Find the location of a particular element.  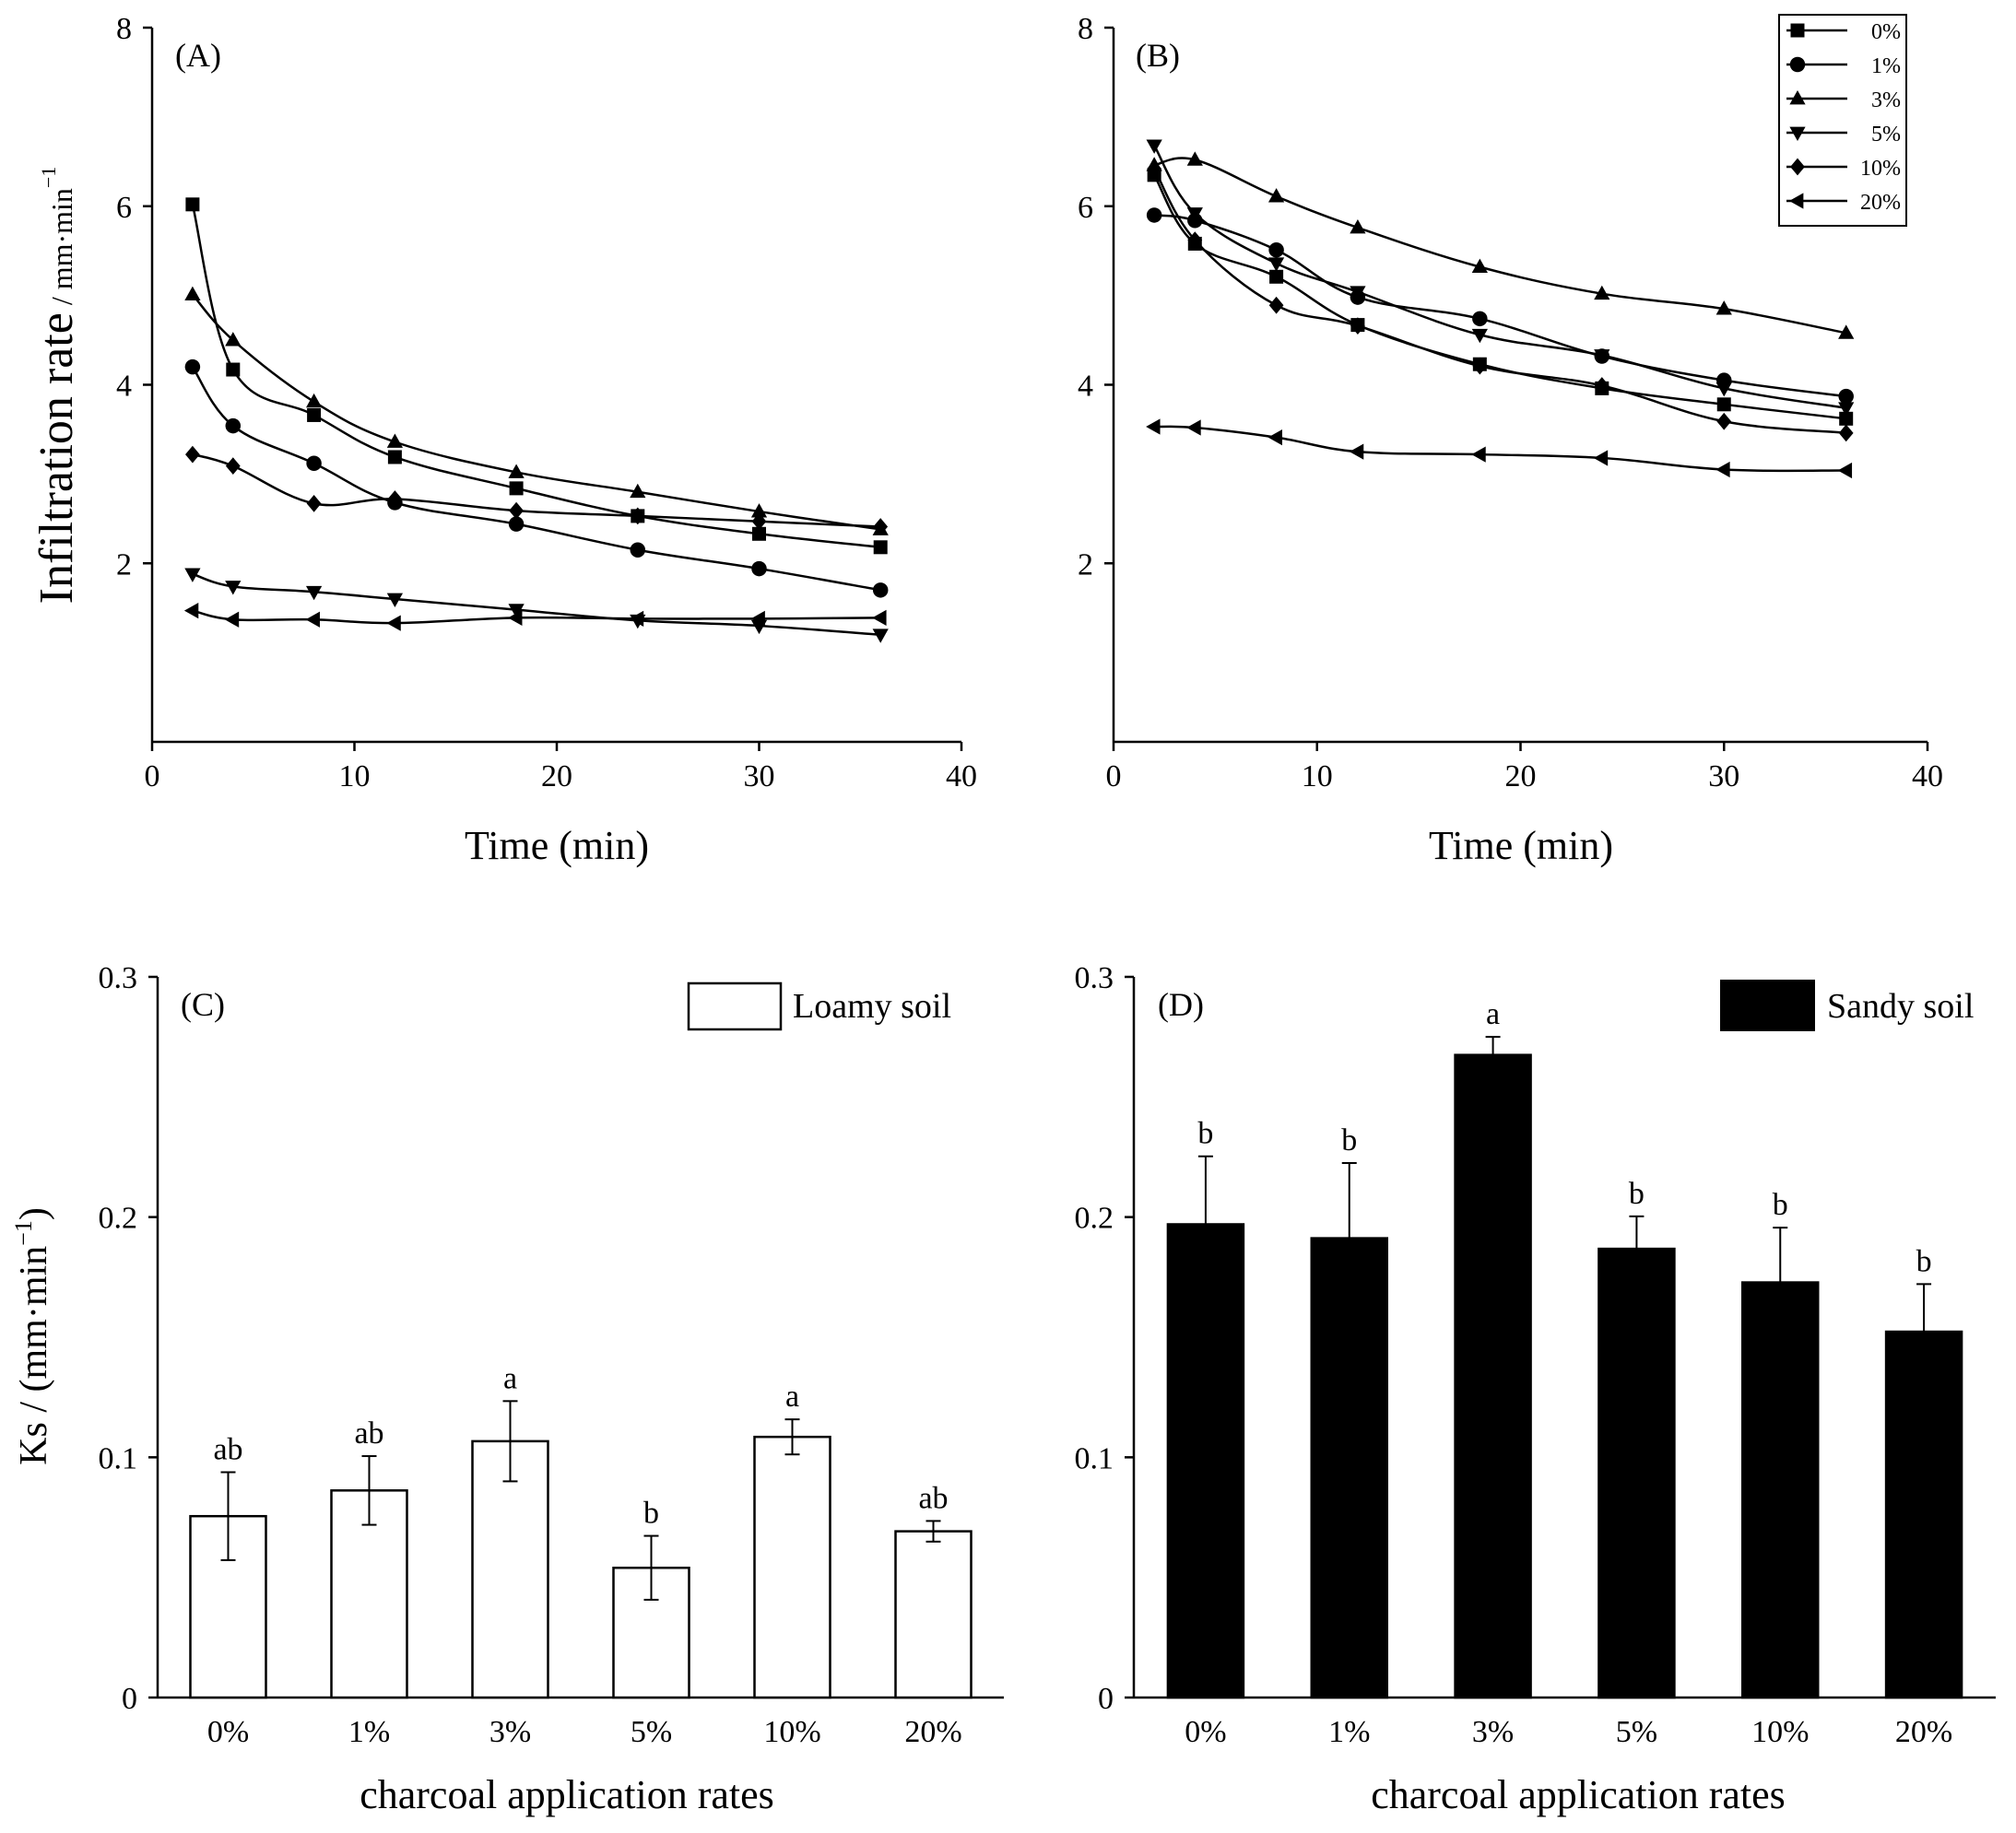

panel-c-category-label: 3% is located at coordinates (510, 1732).